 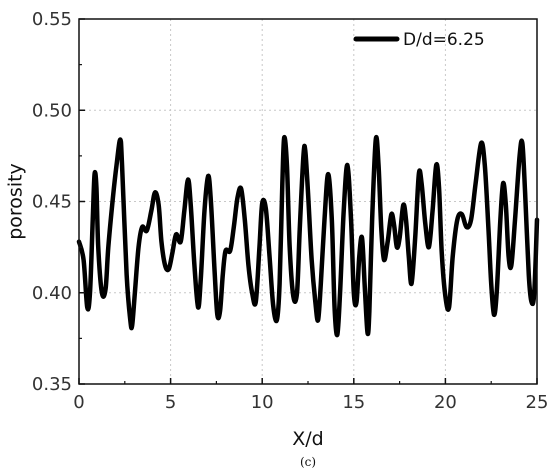 What do you see at coordinates (308, 462) in the screenshot?
I see `figure-caption: (c)` at bounding box center [308, 462].